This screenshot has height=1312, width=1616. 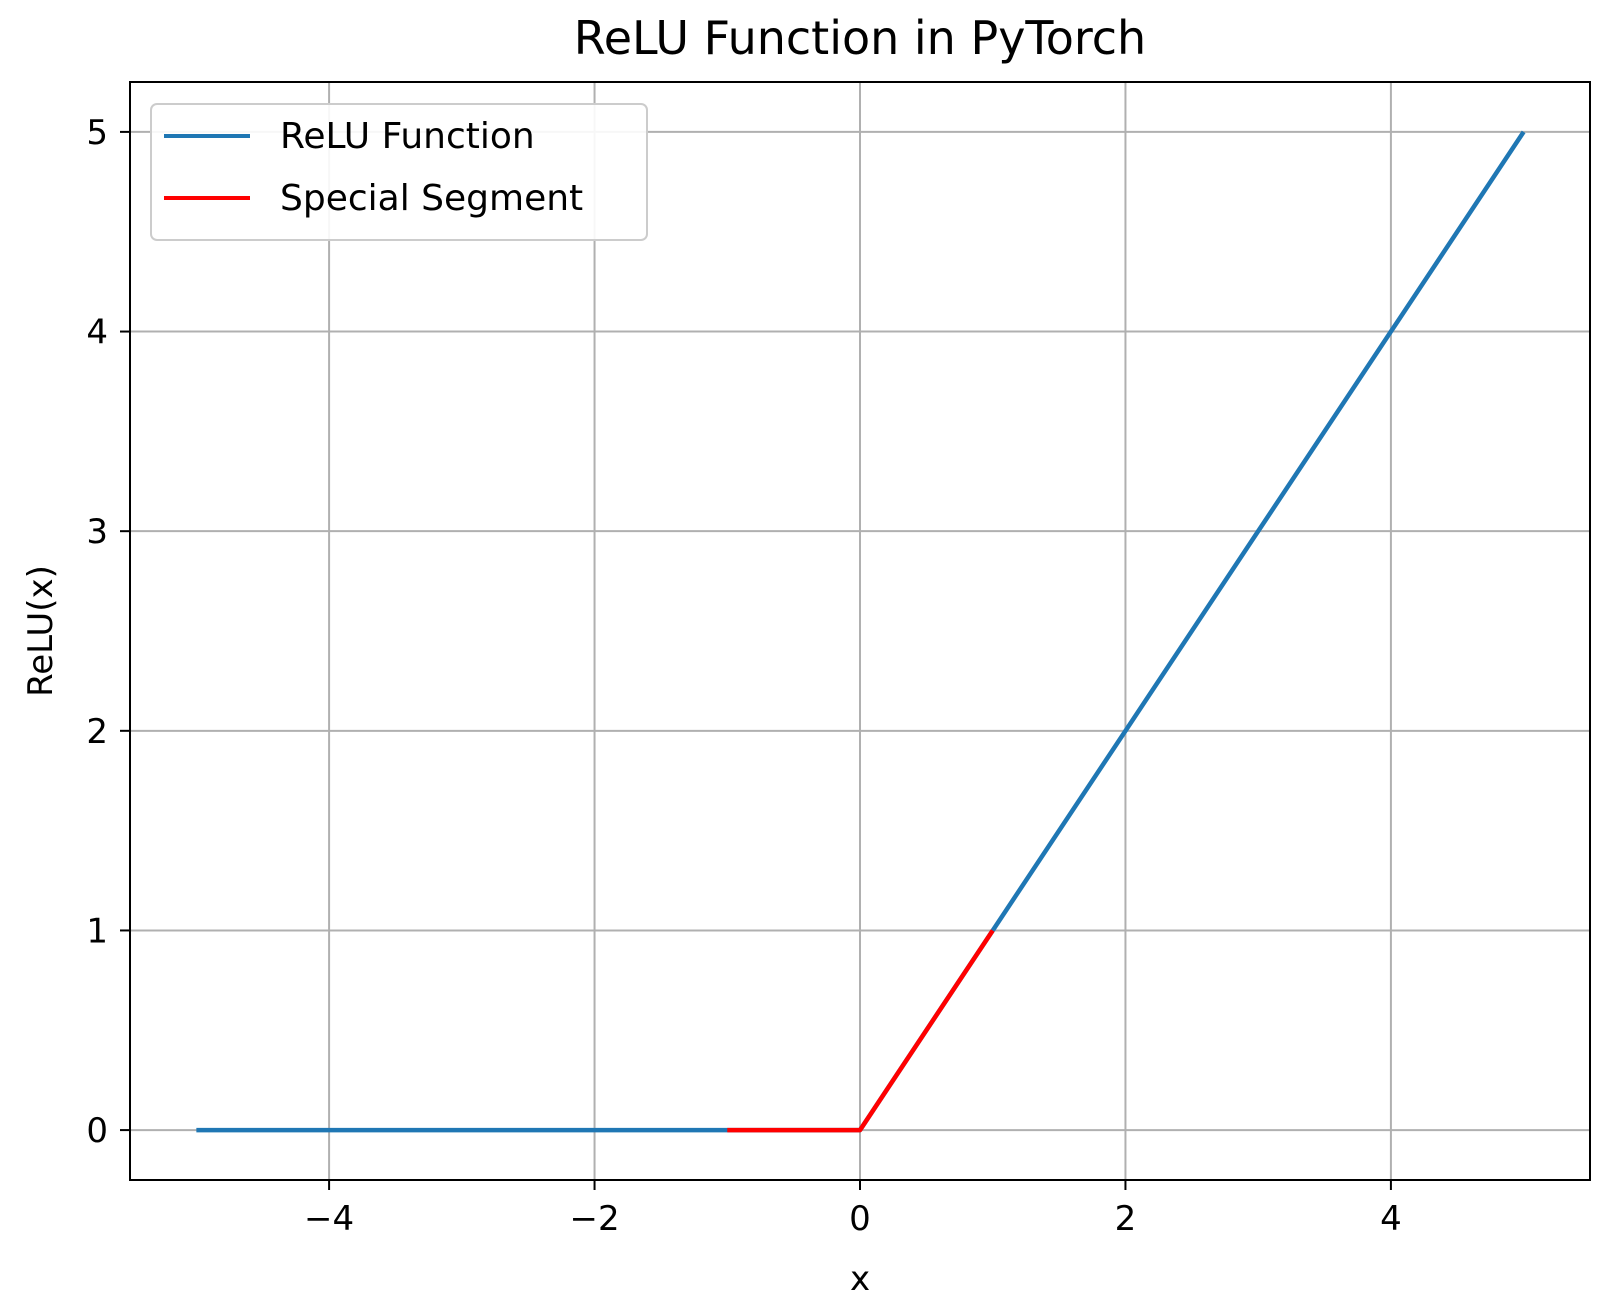 I want to click on x-tick-label: 4, so click(x=1391, y=1219).